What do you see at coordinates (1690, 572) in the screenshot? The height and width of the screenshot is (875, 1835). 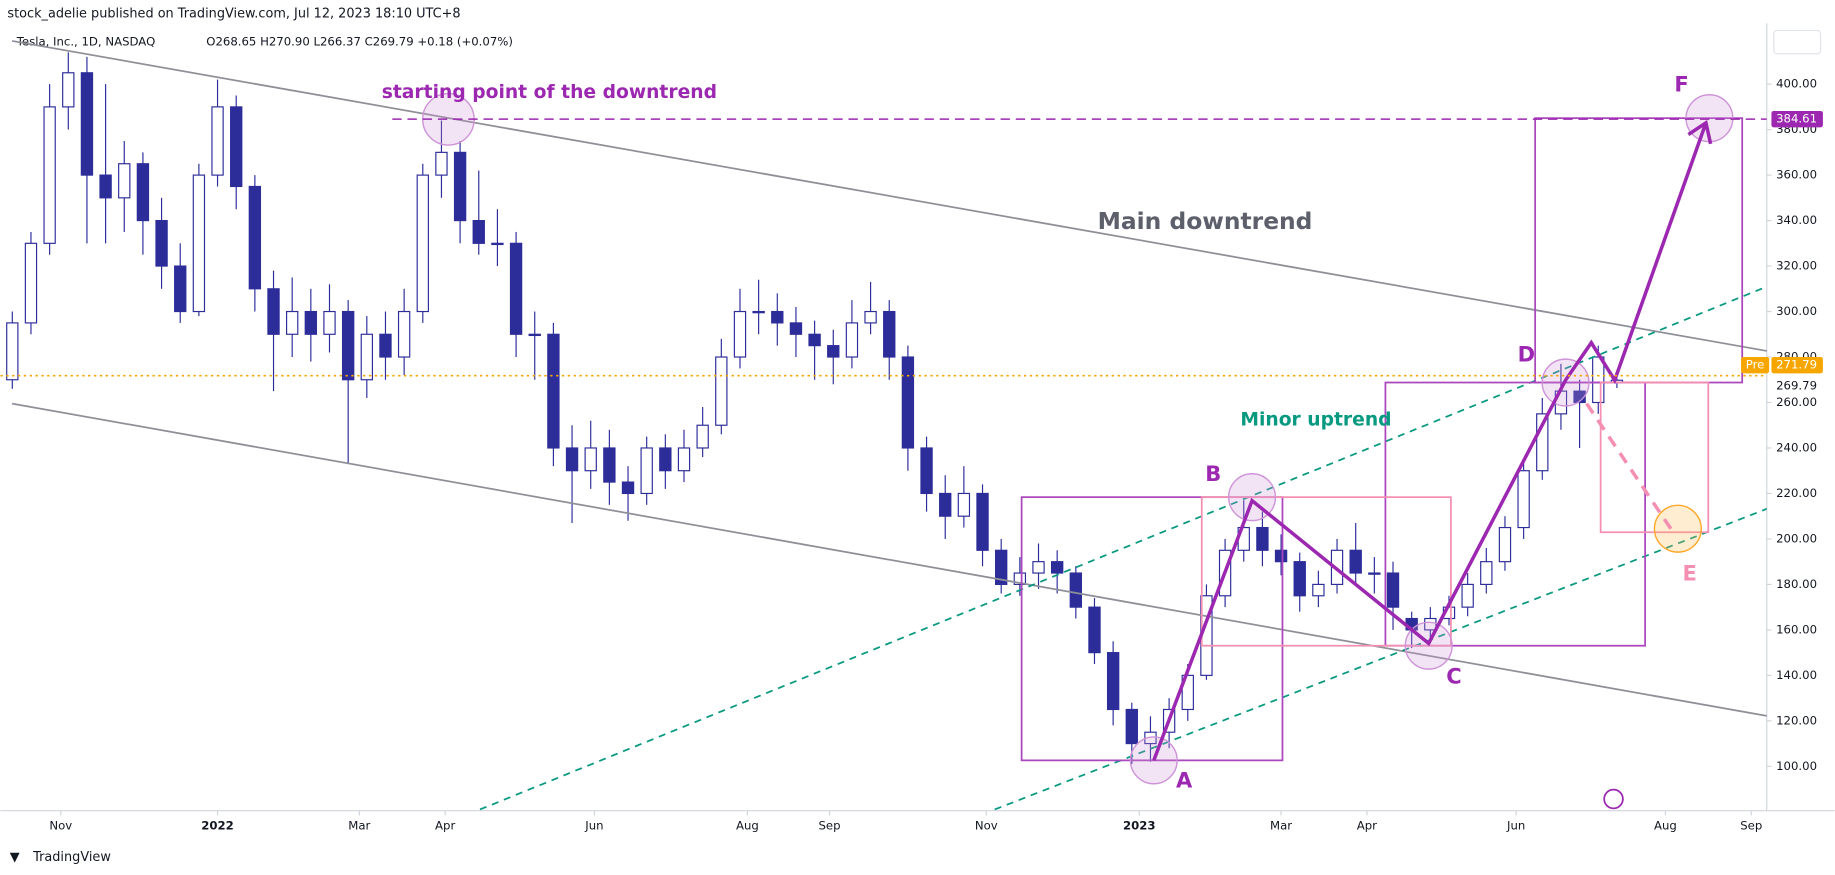 I see `wave-label: E` at bounding box center [1690, 572].